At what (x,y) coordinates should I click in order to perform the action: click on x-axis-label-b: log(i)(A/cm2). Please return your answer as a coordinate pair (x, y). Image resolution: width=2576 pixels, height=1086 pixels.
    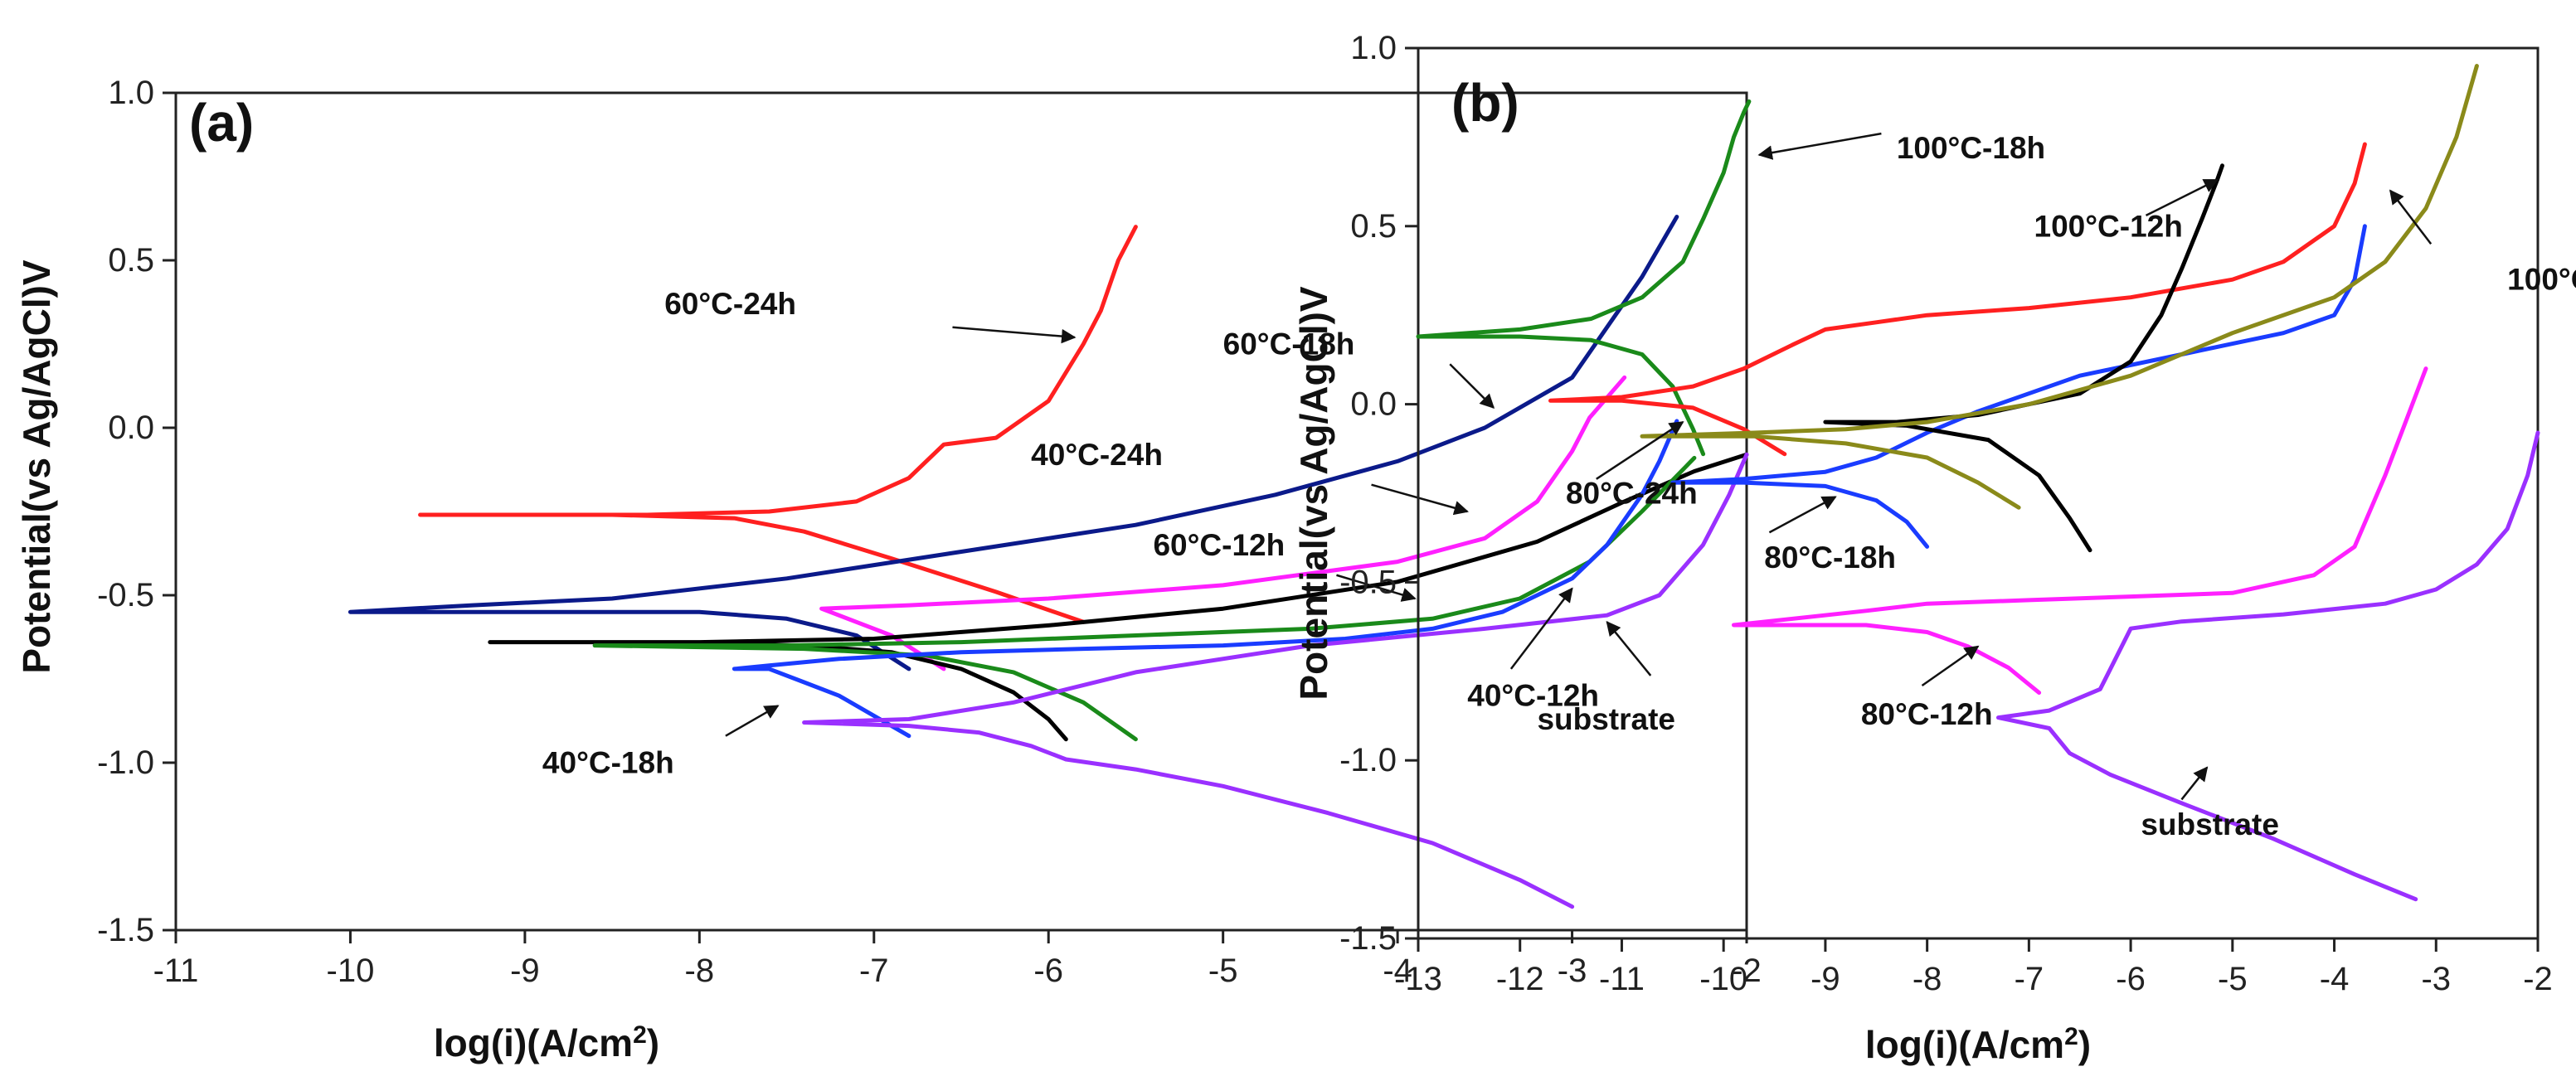
    Looking at the image, I should click on (1978, 1045).